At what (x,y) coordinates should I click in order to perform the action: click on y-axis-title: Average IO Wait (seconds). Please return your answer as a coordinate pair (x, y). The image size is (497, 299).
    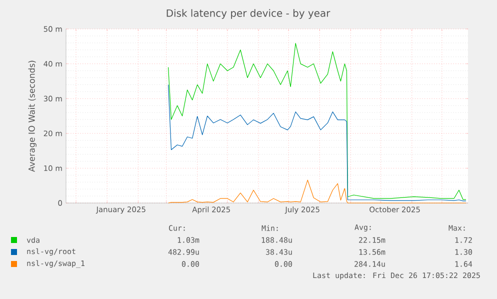
    Looking at the image, I should click on (32, 116).